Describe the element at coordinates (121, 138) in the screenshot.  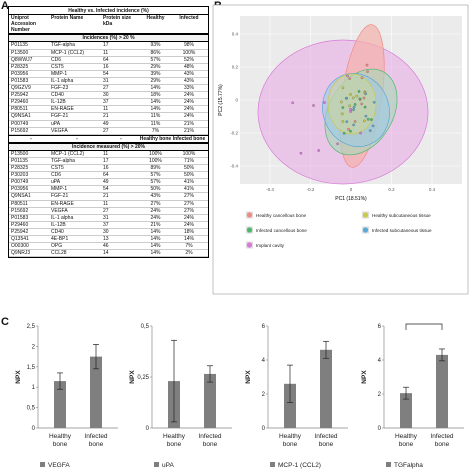
I see `sub-header-cell: -` at that location.